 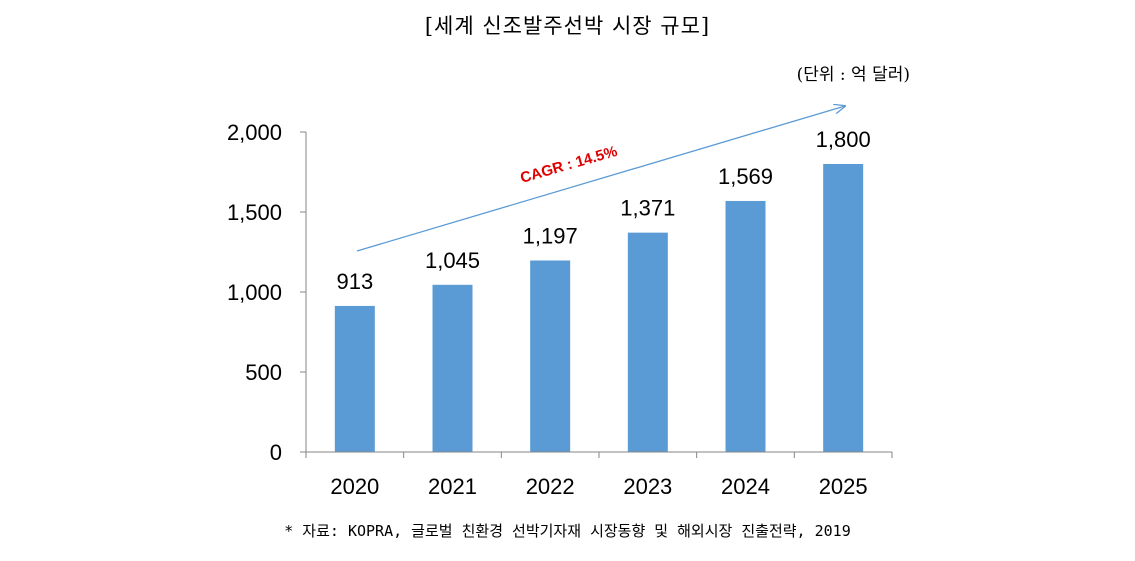 I want to click on data-label-2023: 1,371, so click(x=647, y=208).